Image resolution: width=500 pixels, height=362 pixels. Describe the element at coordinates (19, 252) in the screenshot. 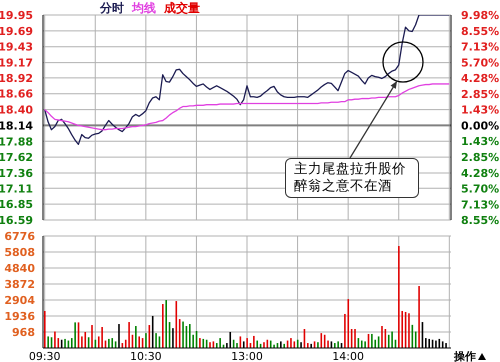

I see `y-tick-label: 5808` at that location.